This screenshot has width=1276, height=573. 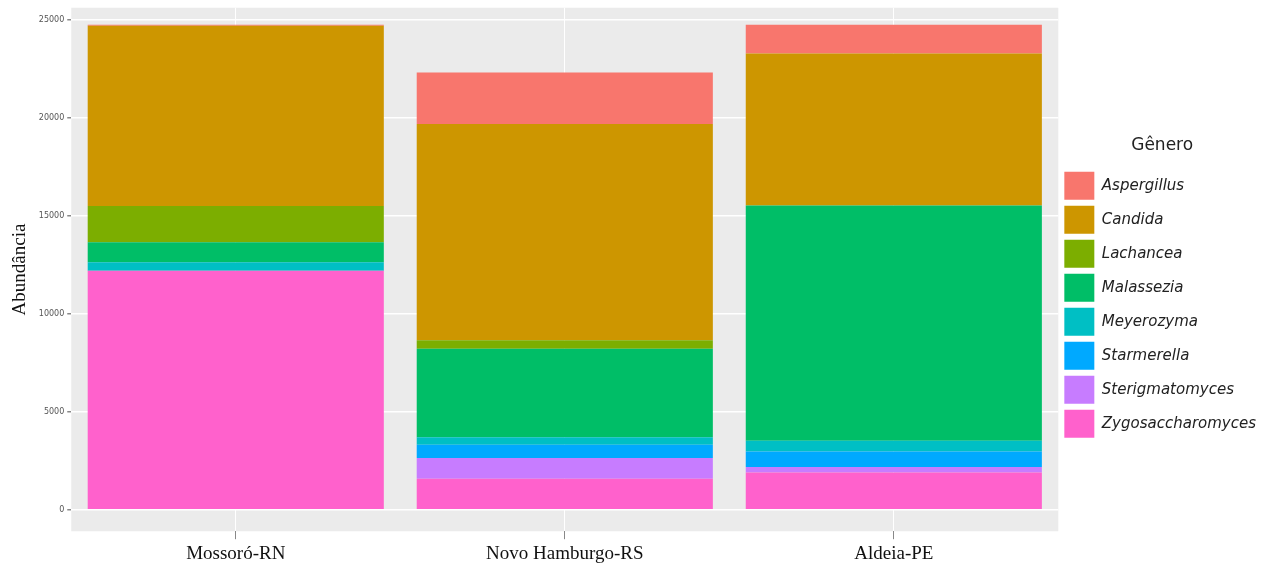 What do you see at coordinates (1168, 388) in the screenshot?
I see `legend-label: Sterigmatomyces` at bounding box center [1168, 388].